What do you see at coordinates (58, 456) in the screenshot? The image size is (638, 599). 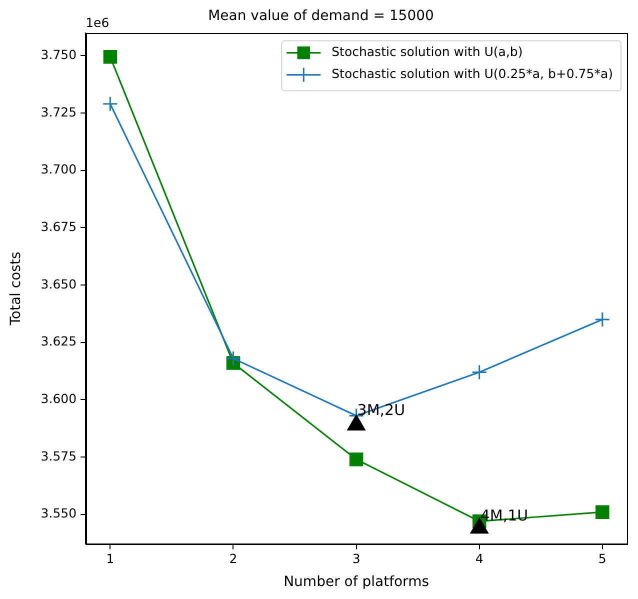 I see `y-tick-label: 3.575` at bounding box center [58, 456].